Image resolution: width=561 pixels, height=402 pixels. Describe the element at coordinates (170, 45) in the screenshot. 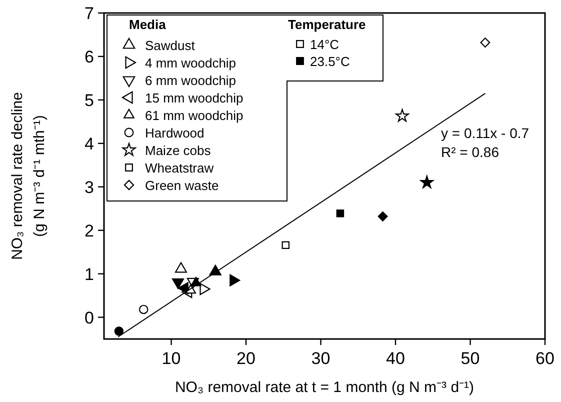

I see `legend-label: Sawdust` at that location.